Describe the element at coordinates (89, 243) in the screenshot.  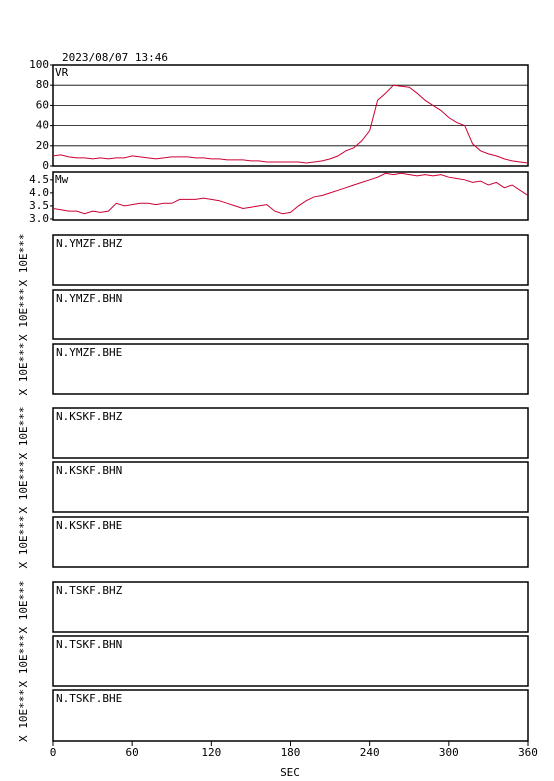
I see `panel-label: N.YMZF.BHZ` at that location.